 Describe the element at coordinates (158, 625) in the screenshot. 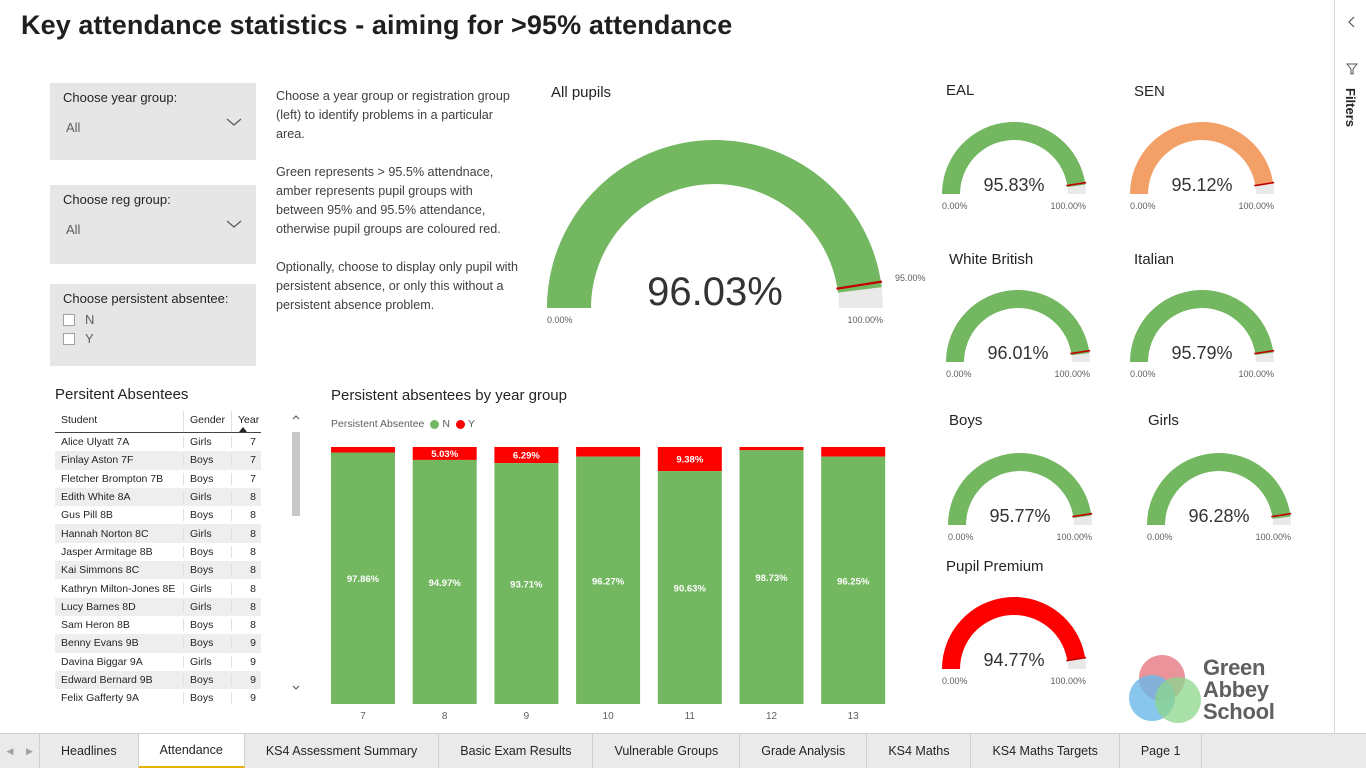

I see `table-row: Sam Heron 8B Boys 8` at that location.